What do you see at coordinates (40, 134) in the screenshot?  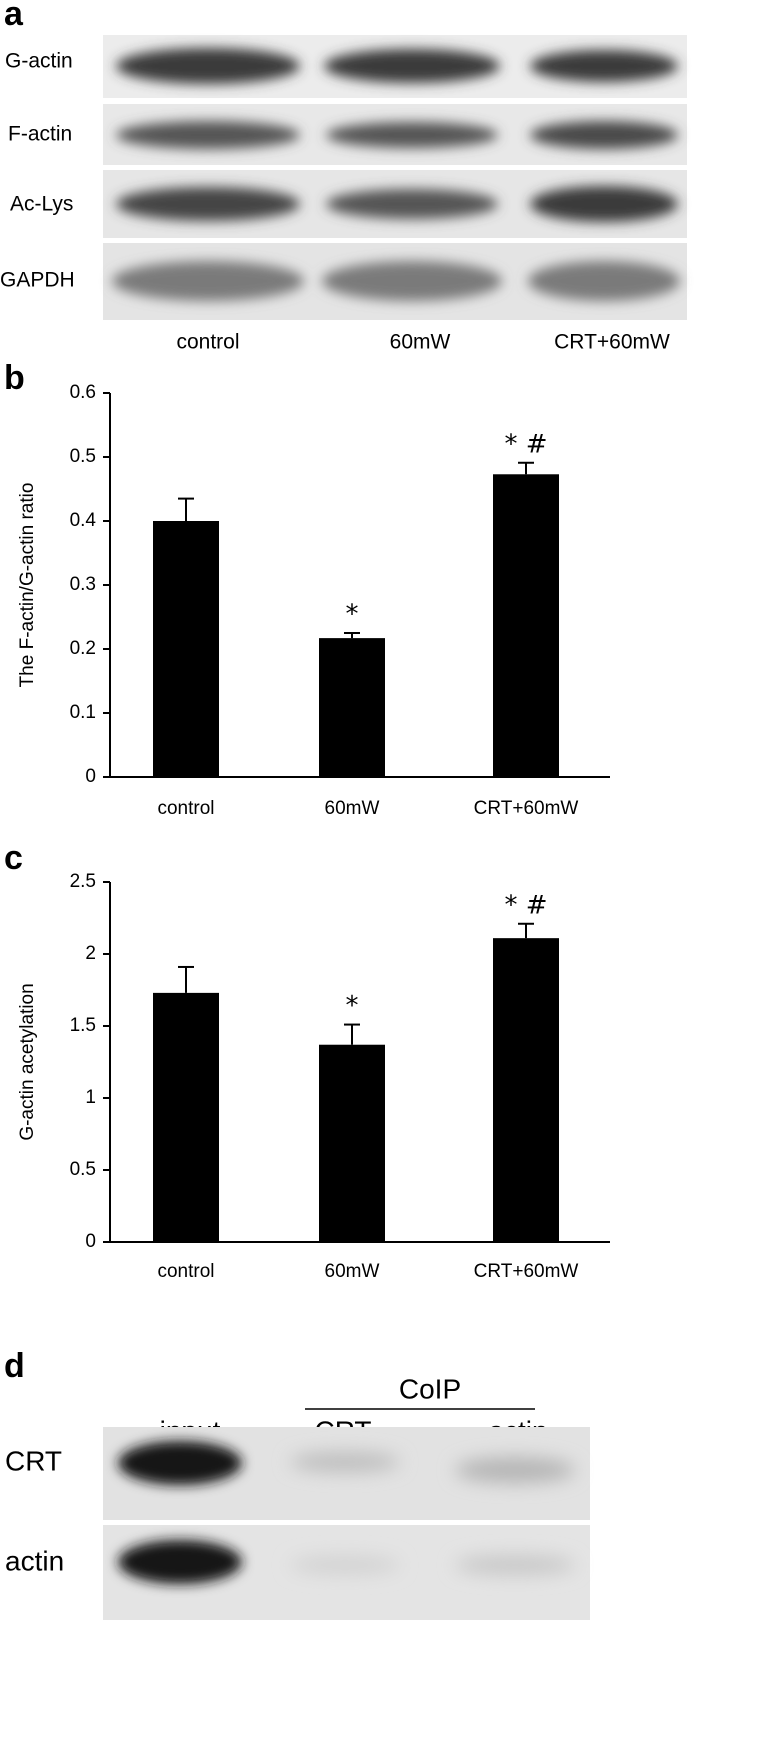 I see `row-label: F-actin` at bounding box center [40, 134].